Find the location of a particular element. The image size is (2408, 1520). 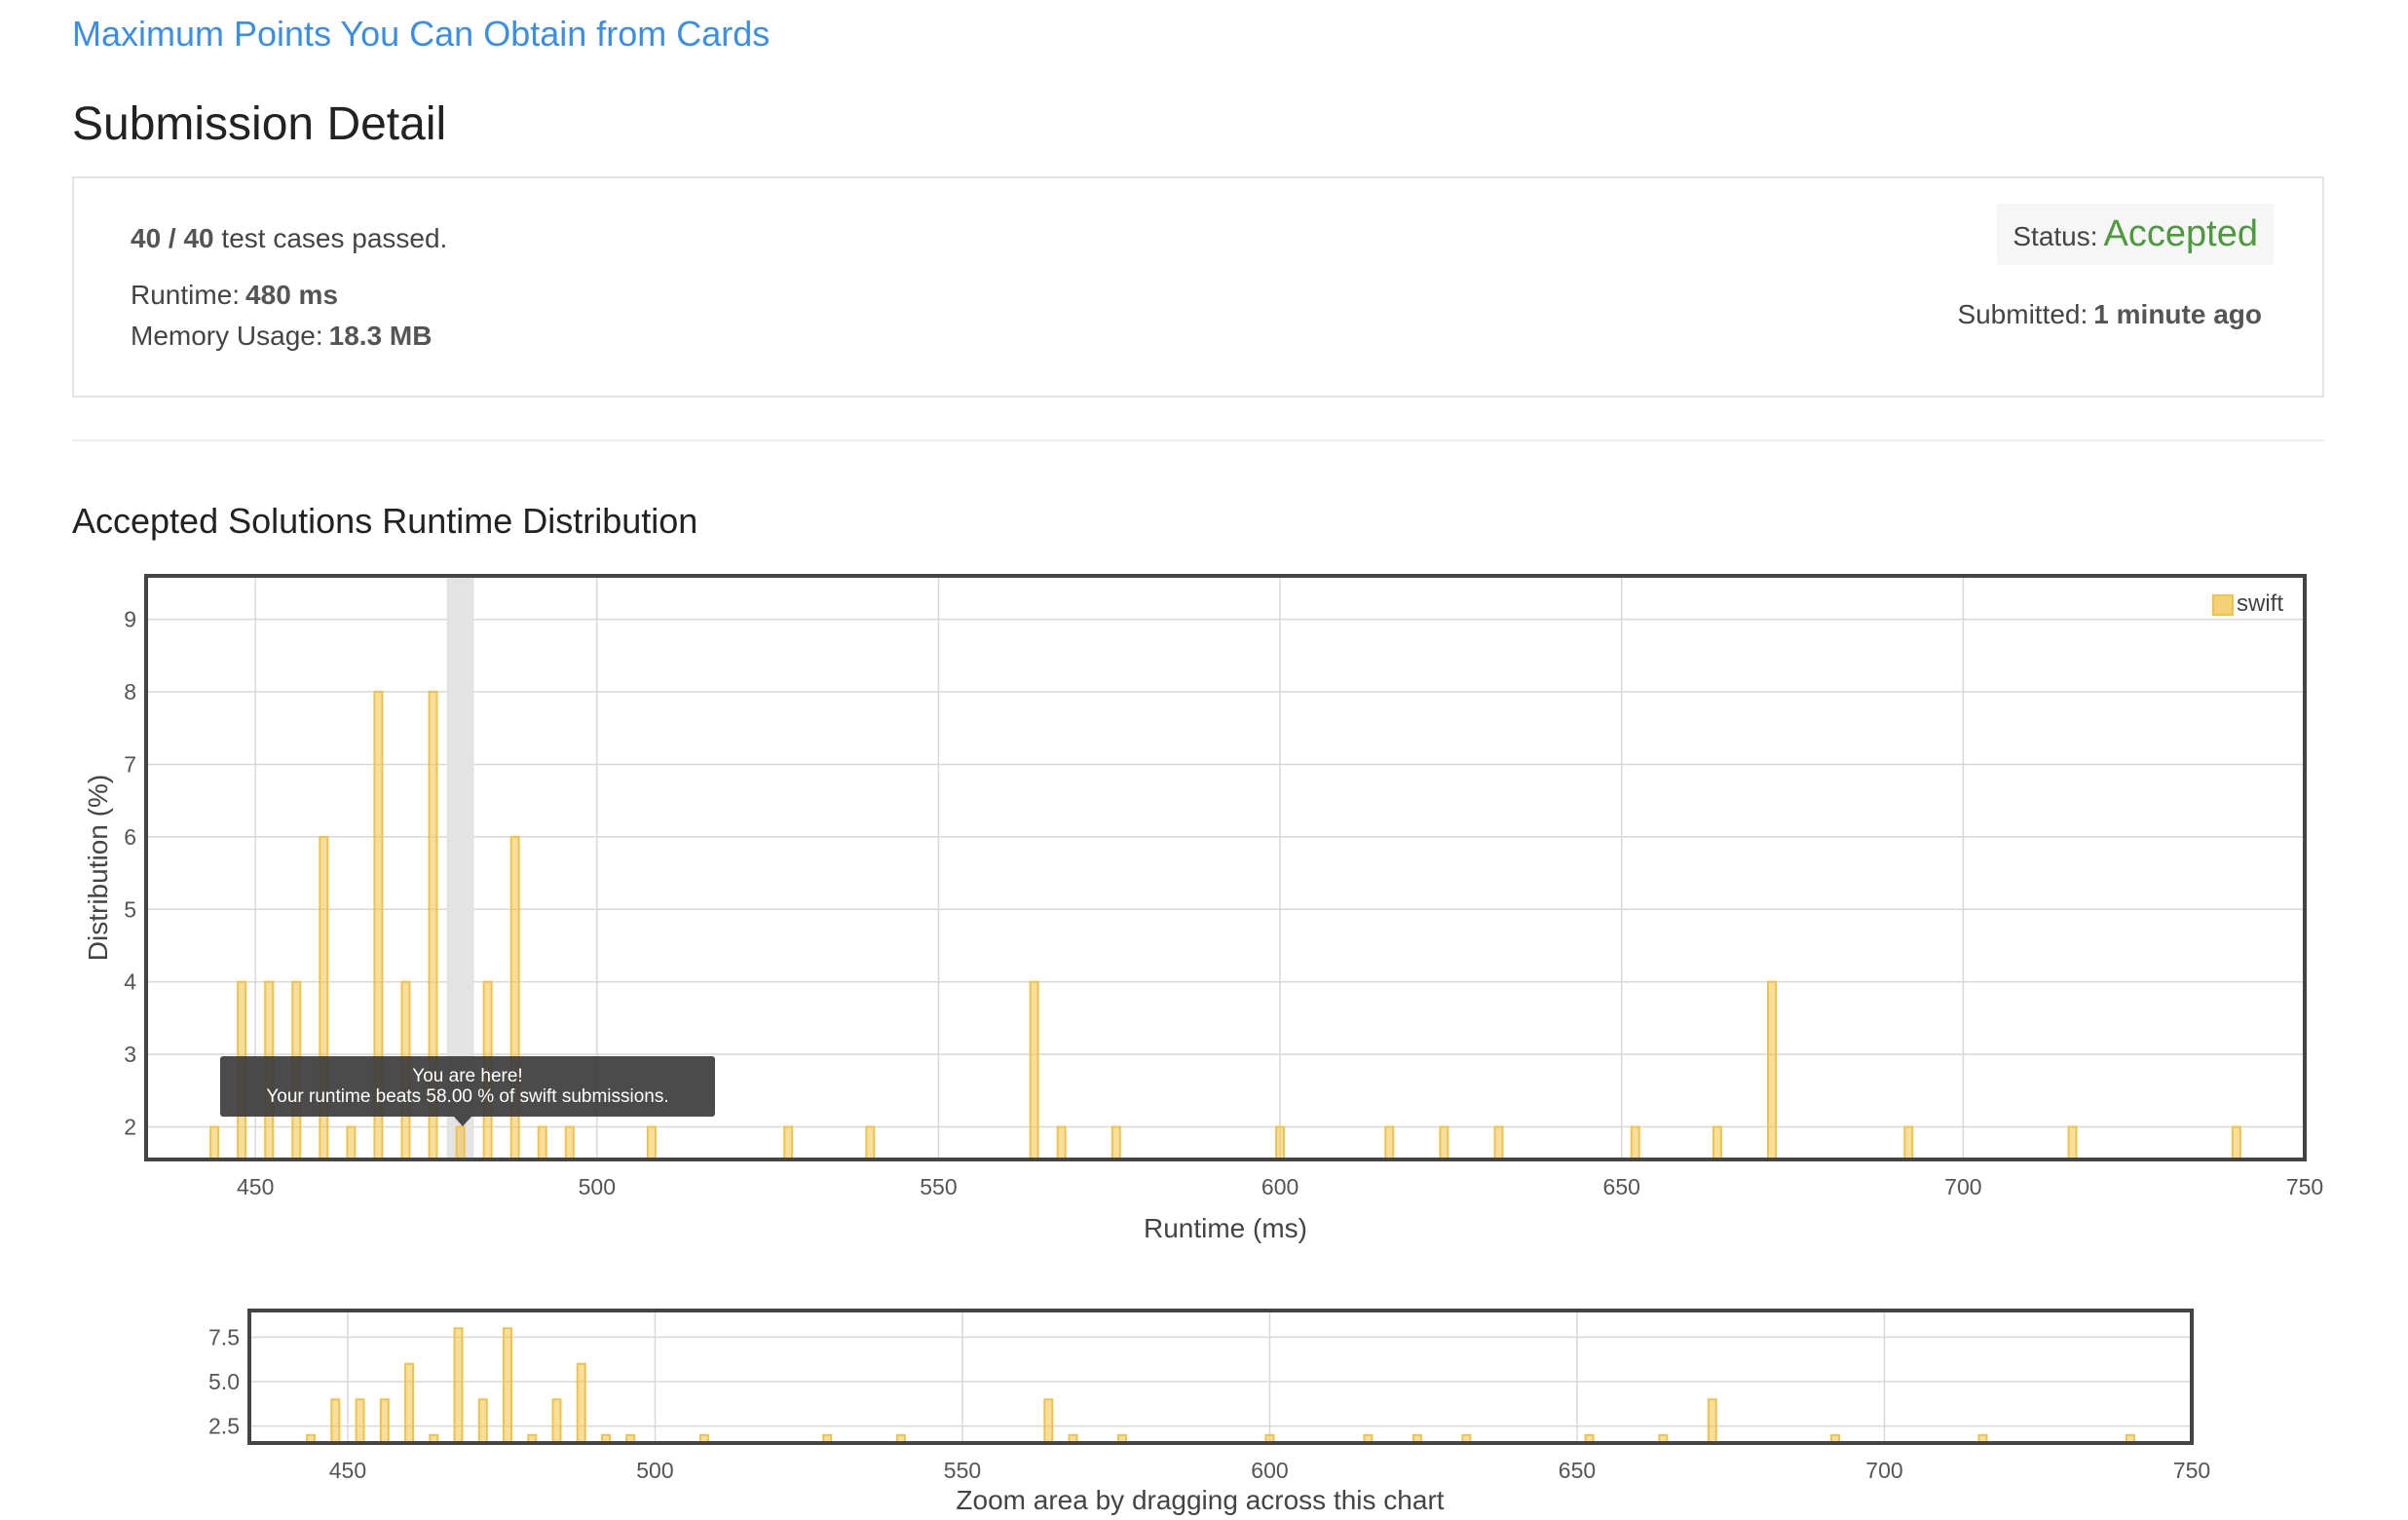

y-tick-label: 8 is located at coordinates (130, 692).